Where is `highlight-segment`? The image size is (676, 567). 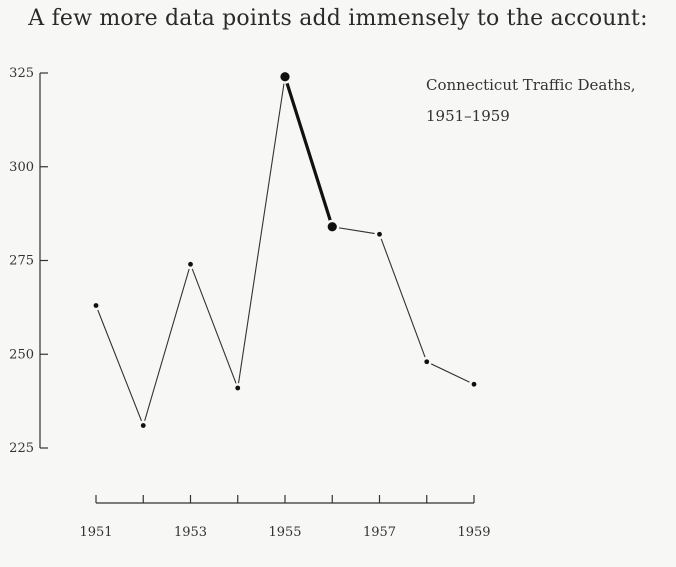
highlight-segment is located at coordinates (308, 152).